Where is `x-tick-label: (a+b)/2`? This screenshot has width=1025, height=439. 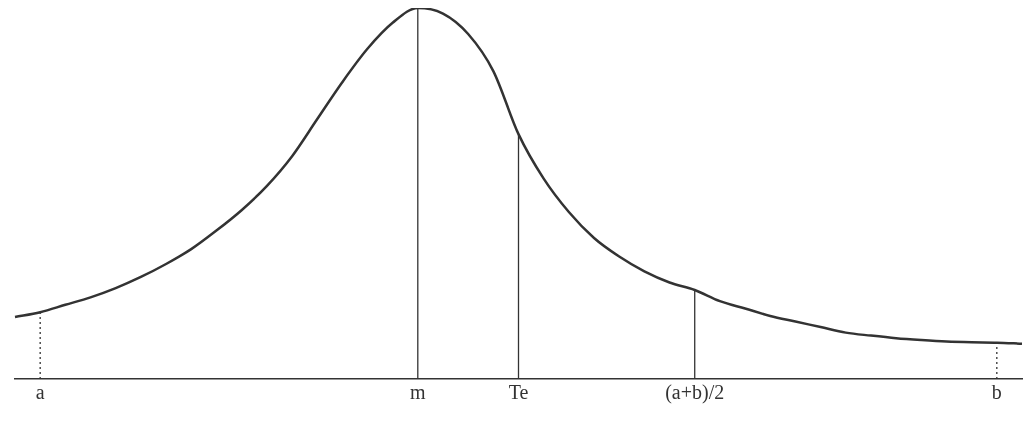
x-tick-label: (a+b)/2 is located at coordinates (695, 393).